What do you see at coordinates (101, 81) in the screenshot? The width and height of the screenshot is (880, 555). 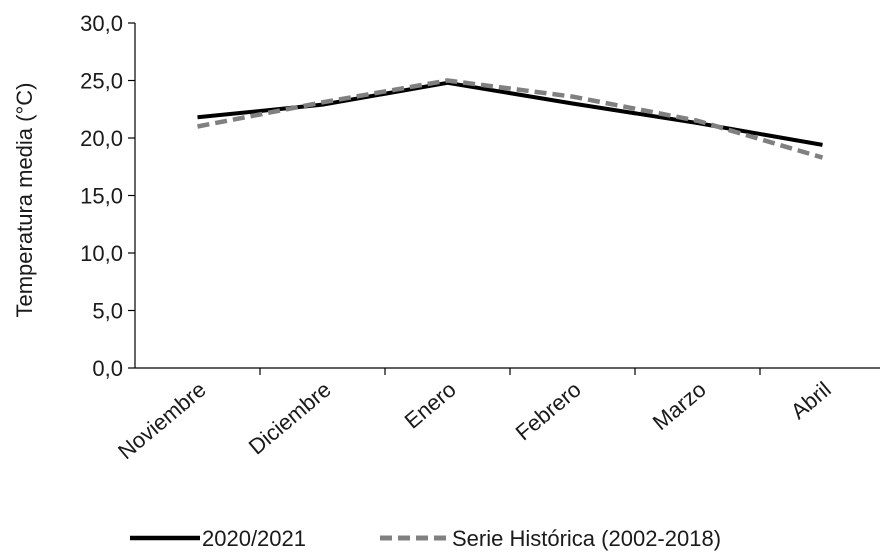 I see `y-tick-label: 25,0` at bounding box center [101, 81].